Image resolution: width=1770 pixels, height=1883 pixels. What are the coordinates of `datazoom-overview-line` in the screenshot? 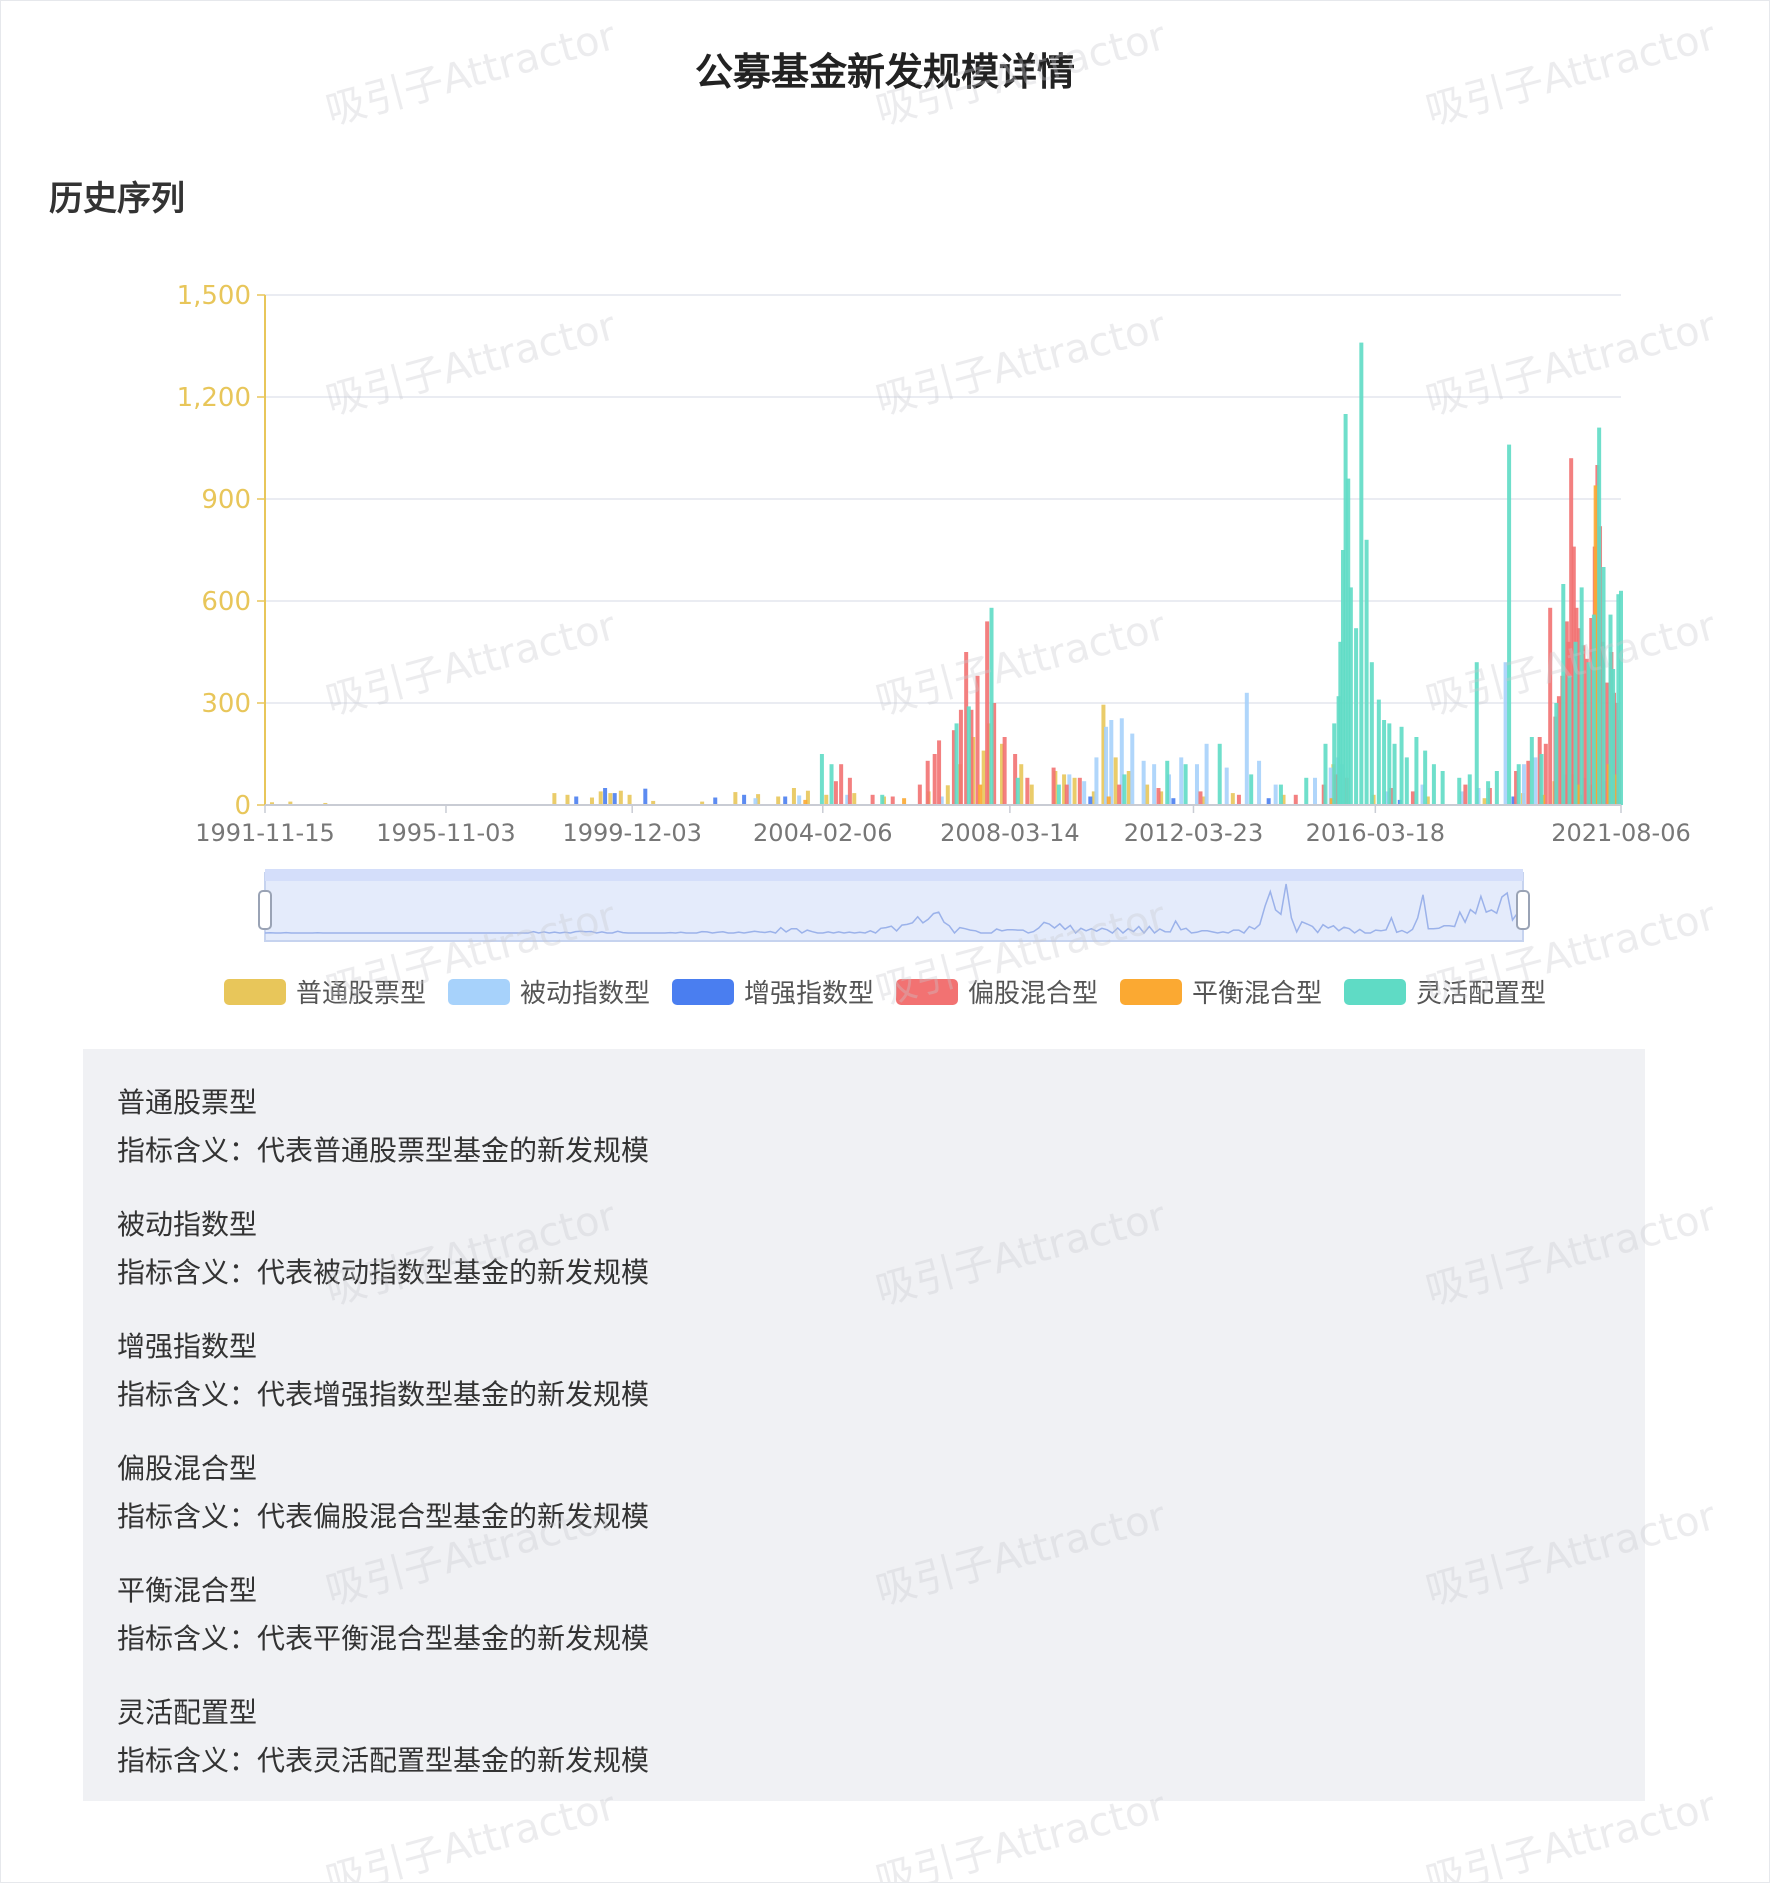 It's located at (894, 909).